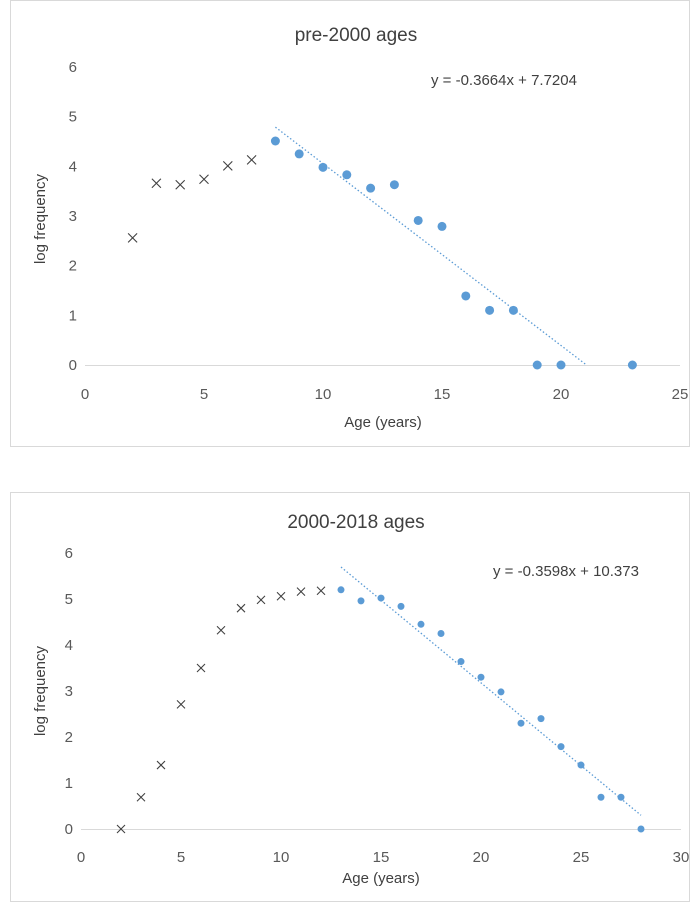  What do you see at coordinates (356, 35) in the screenshot?
I see `chart-title: pre-2000 ages` at bounding box center [356, 35].